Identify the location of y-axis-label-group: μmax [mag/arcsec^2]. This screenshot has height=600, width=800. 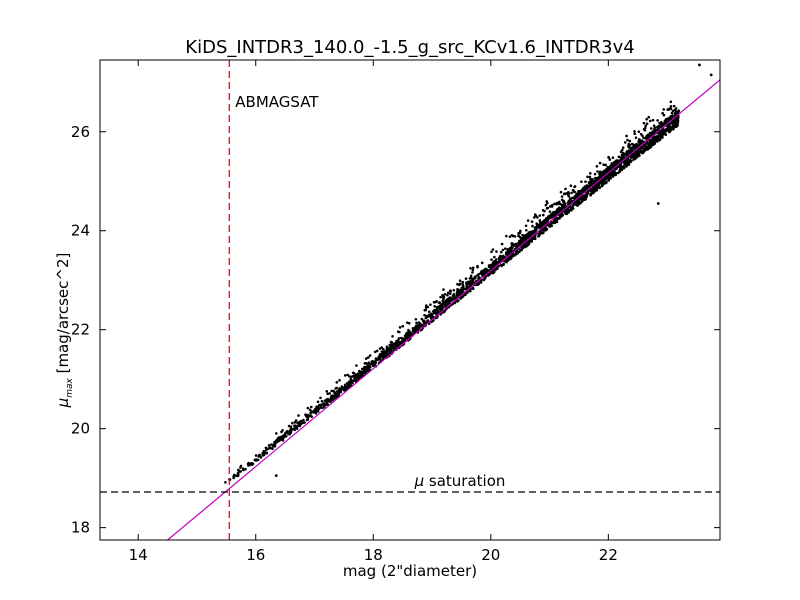
(64, 331).